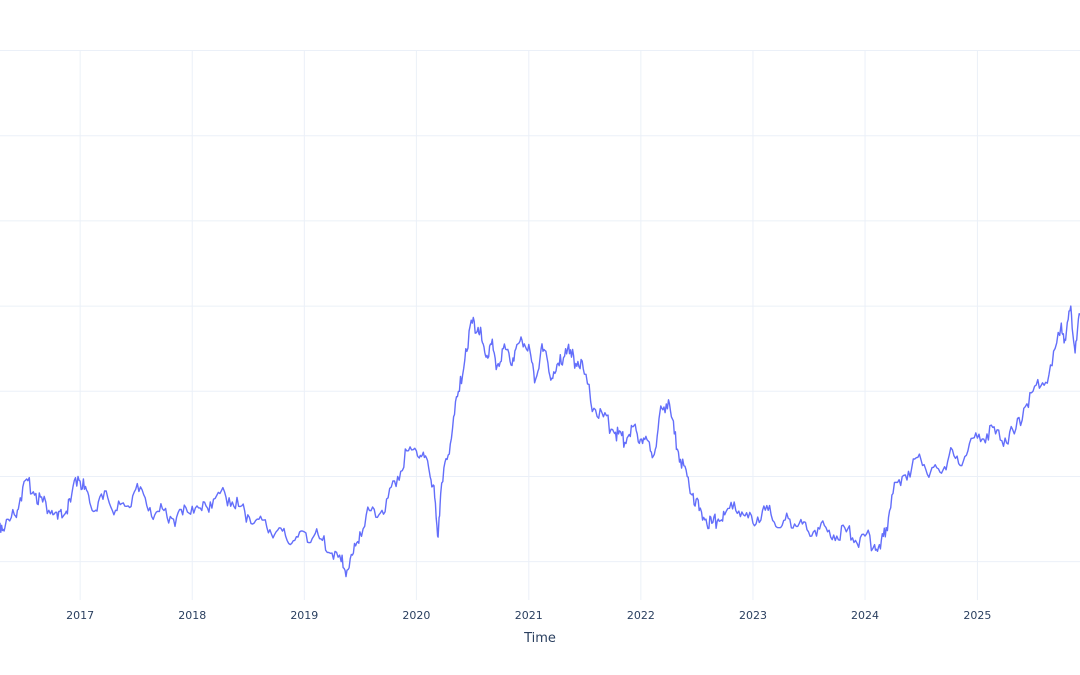 Image resolution: width=1080 pixels, height=675 pixels. Describe the element at coordinates (865, 615) in the screenshot. I see `x-tick-label: 2024` at that location.